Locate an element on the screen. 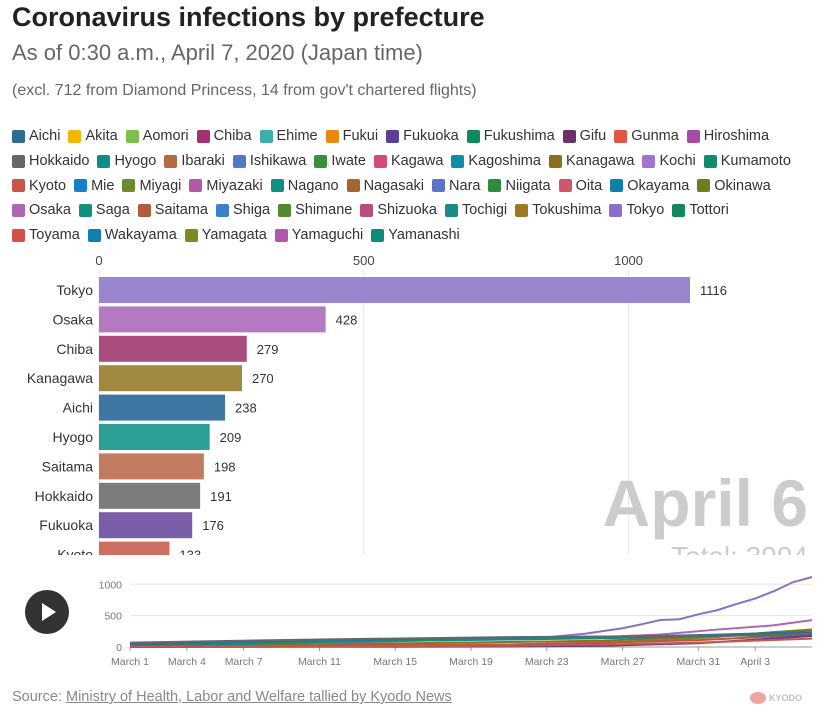  play-button is located at coordinates (47, 612).